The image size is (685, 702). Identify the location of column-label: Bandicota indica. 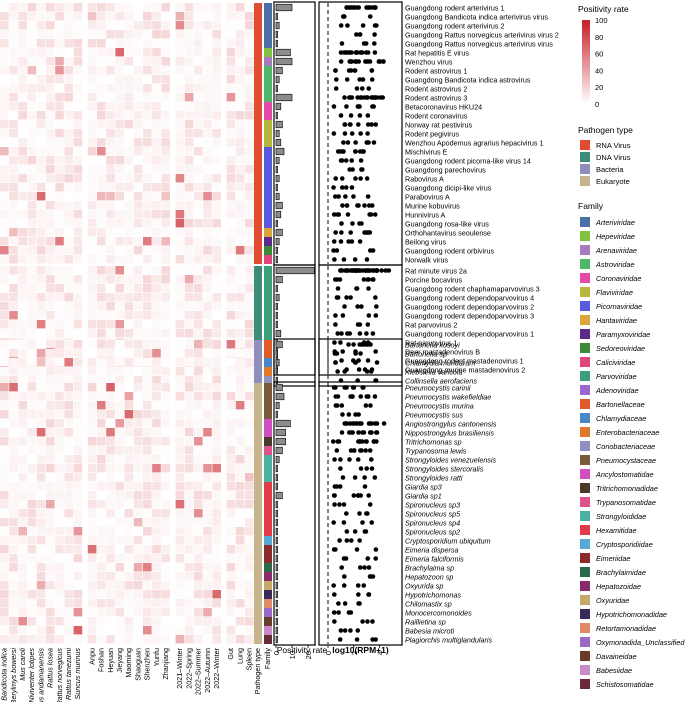
(4, 674).